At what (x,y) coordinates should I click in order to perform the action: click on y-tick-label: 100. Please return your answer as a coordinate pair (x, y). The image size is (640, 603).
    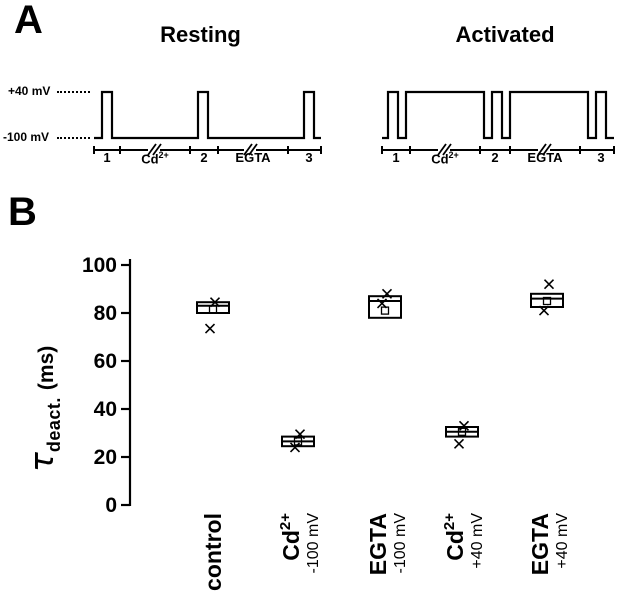
    Looking at the image, I should click on (99, 265).